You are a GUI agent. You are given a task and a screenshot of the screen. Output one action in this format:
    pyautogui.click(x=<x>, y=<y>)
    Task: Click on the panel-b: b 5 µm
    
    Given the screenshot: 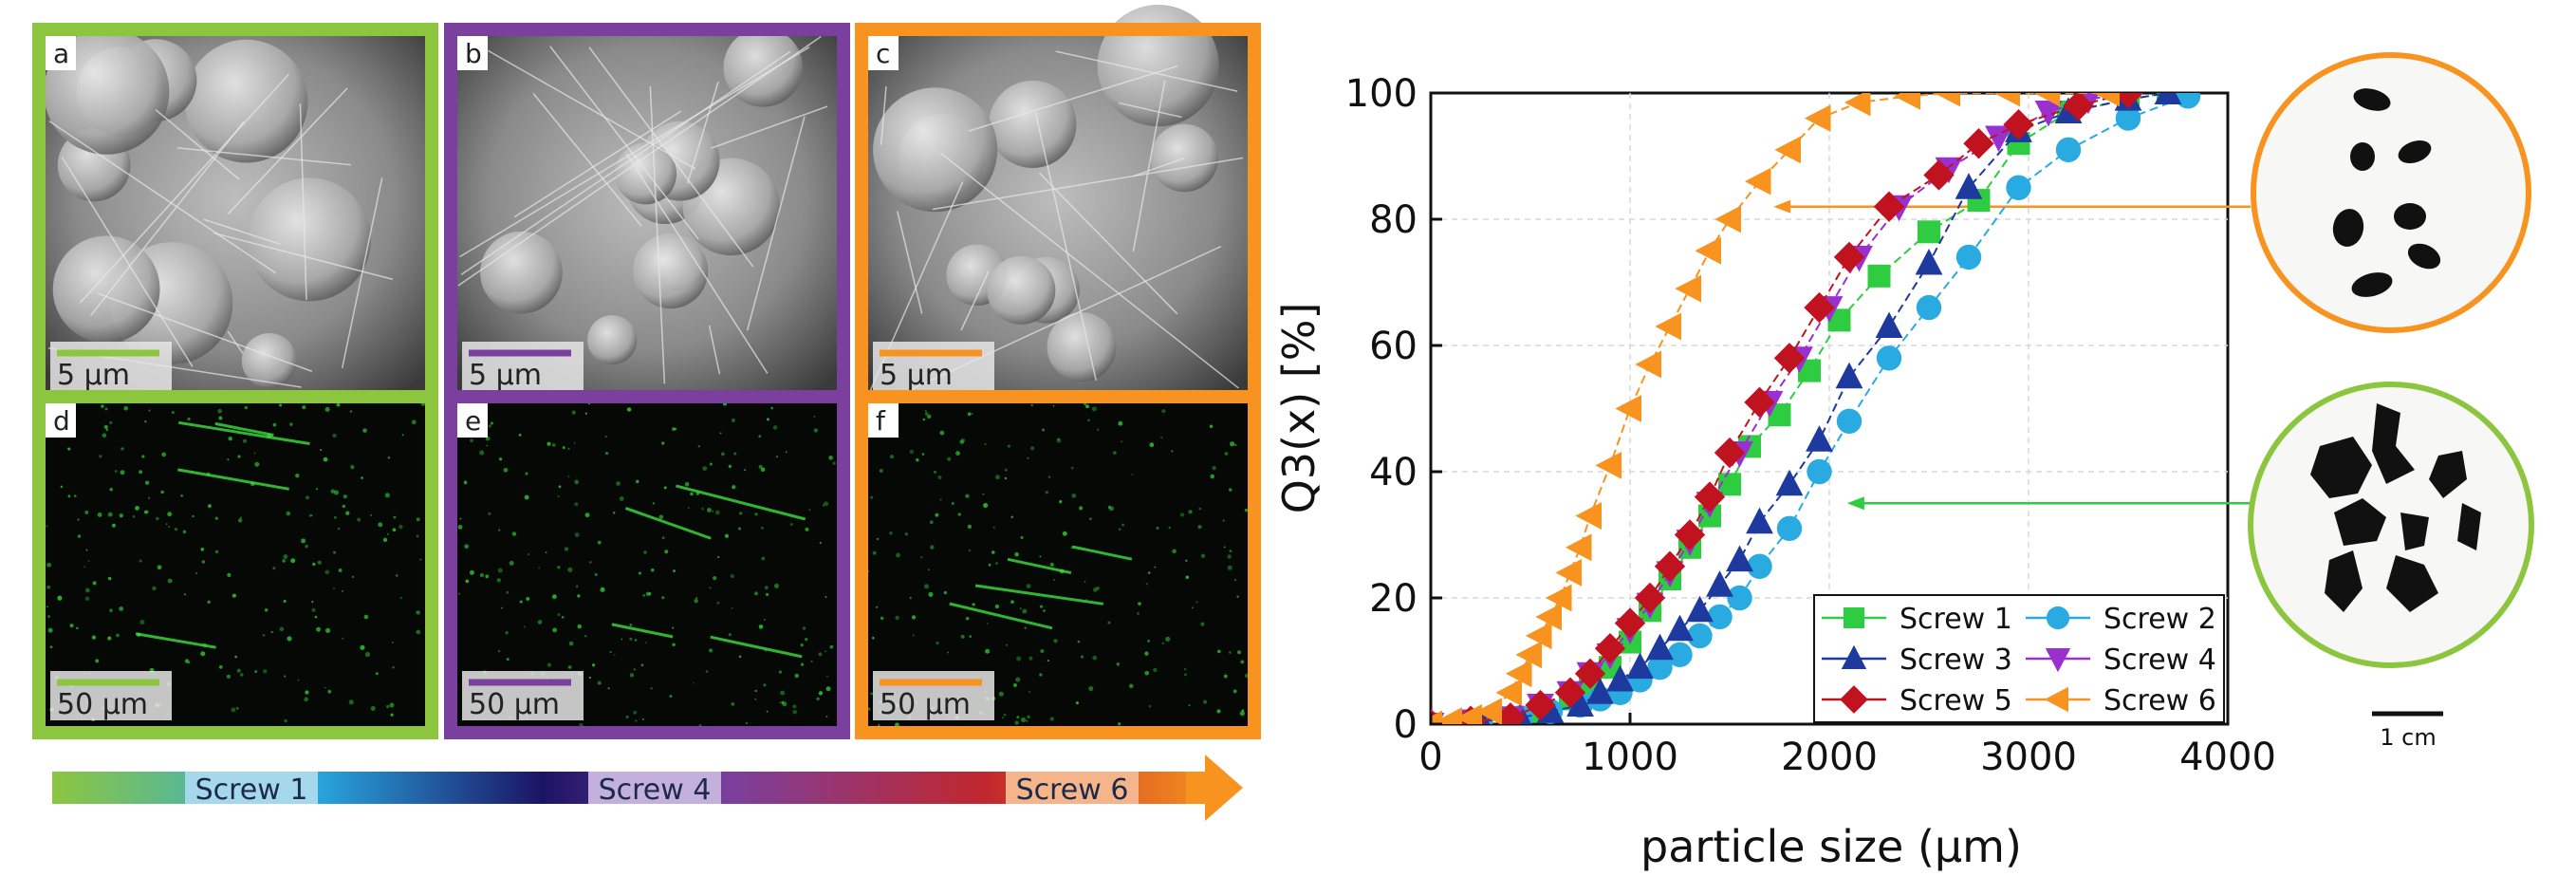 What is the action you would take?
    pyautogui.click(x=647, y=216)
    